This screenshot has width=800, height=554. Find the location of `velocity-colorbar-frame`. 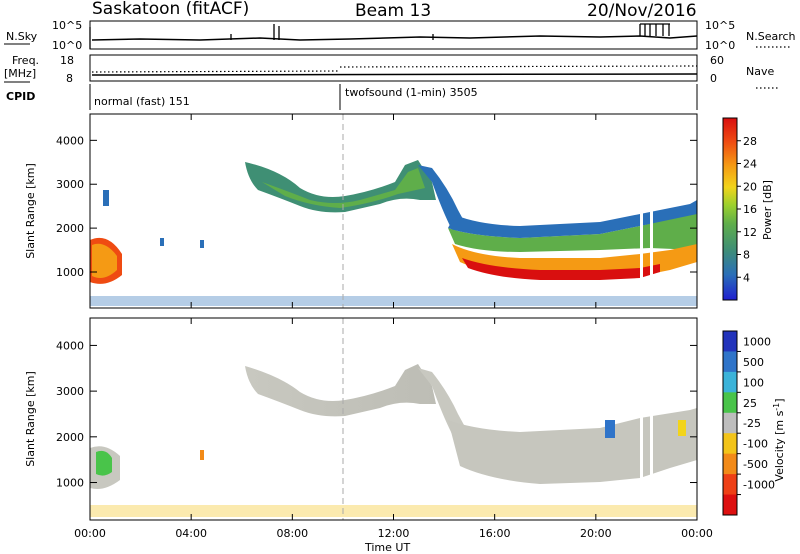

velocity-colorbar-frame is located at coordinates (730, 423).